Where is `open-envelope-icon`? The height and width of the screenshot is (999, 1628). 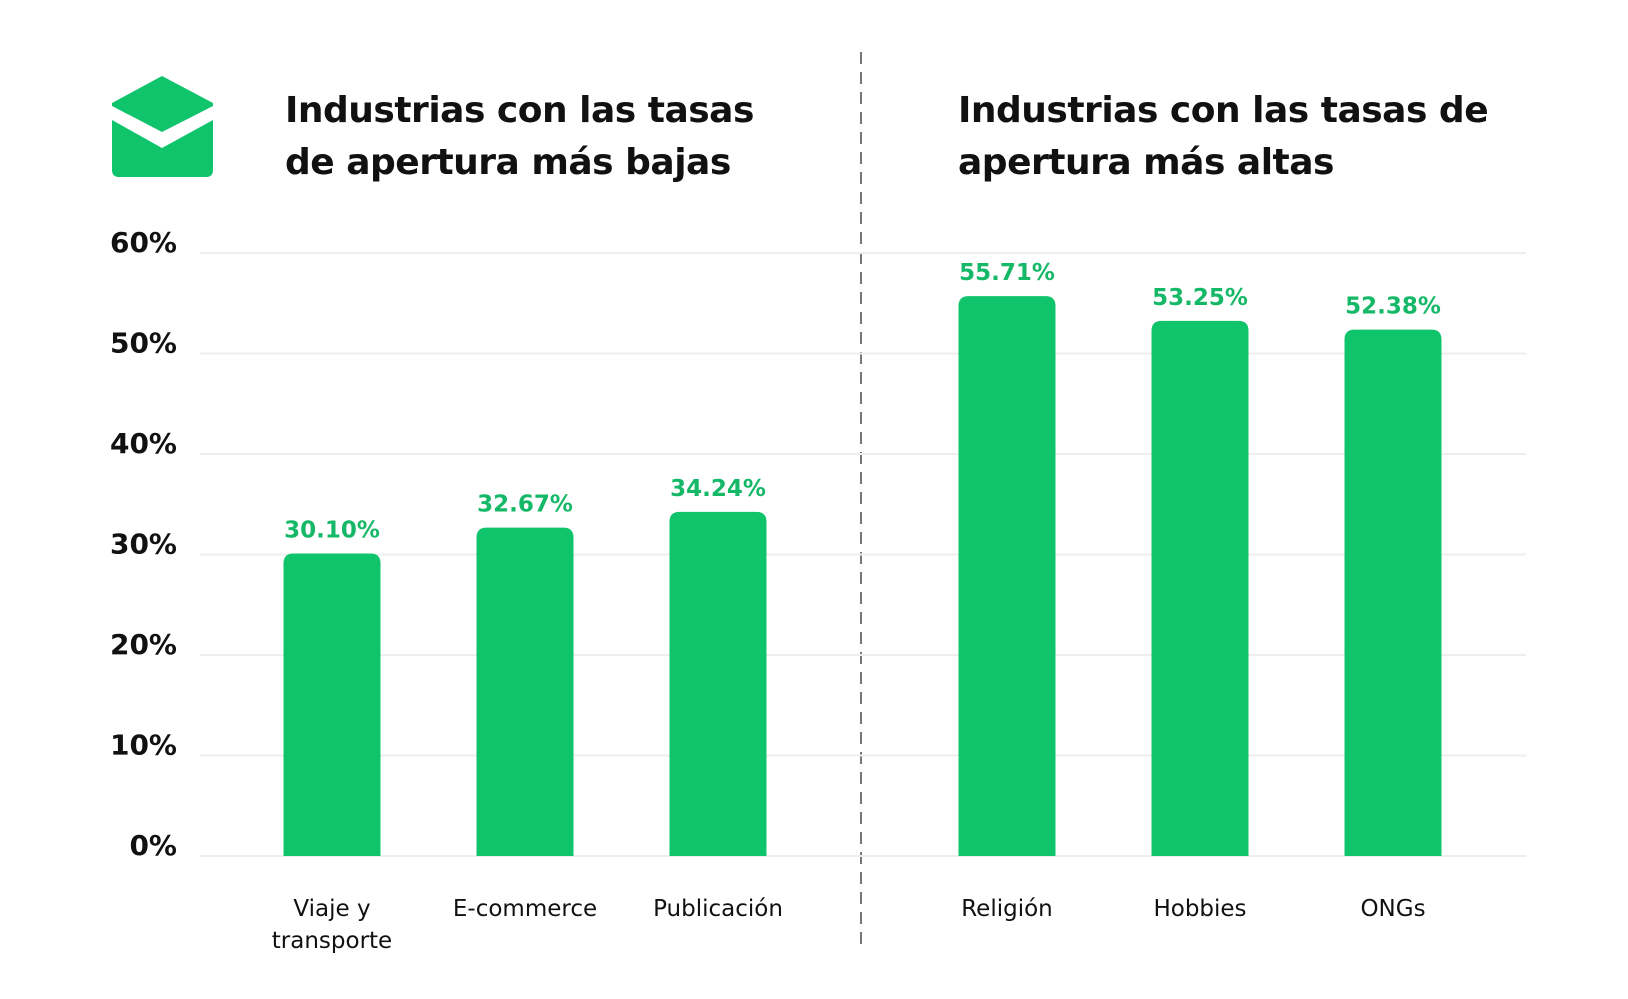 open-envelope-icon is located at coordinates (162, 126).